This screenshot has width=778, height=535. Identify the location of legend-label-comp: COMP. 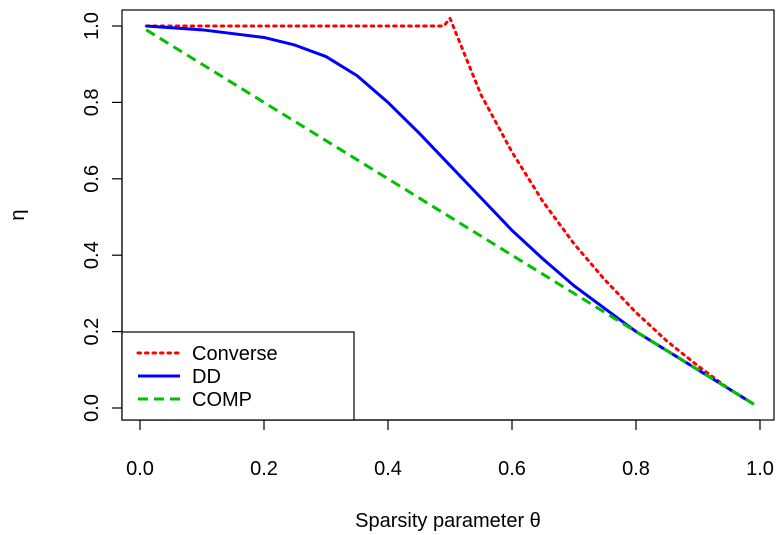
(222, 400).